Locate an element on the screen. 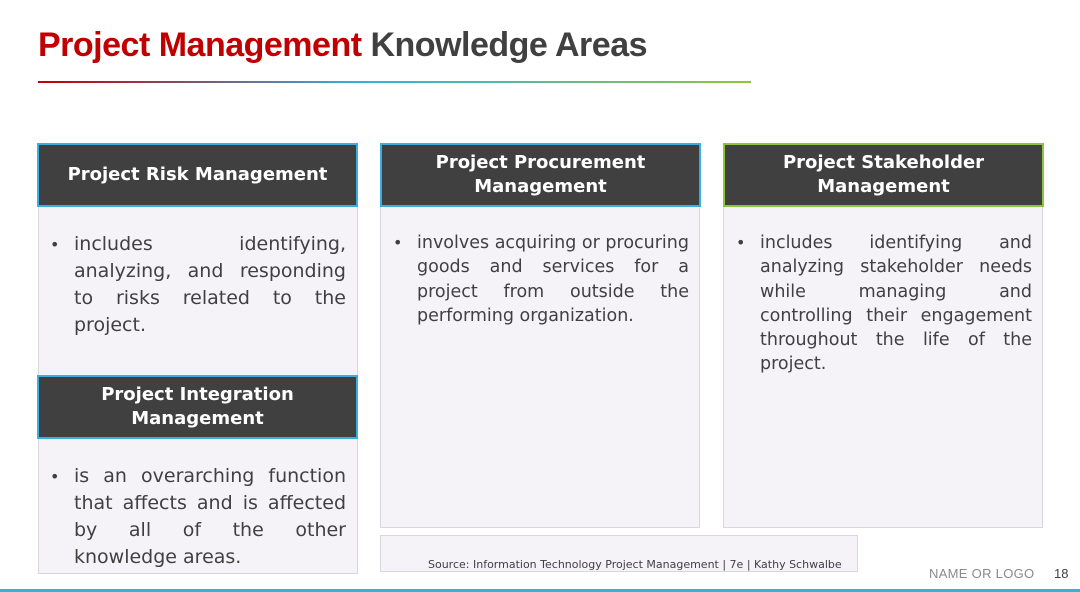  slide-title: Project Management Knowledge Areas is located at coordinates (343, 45).